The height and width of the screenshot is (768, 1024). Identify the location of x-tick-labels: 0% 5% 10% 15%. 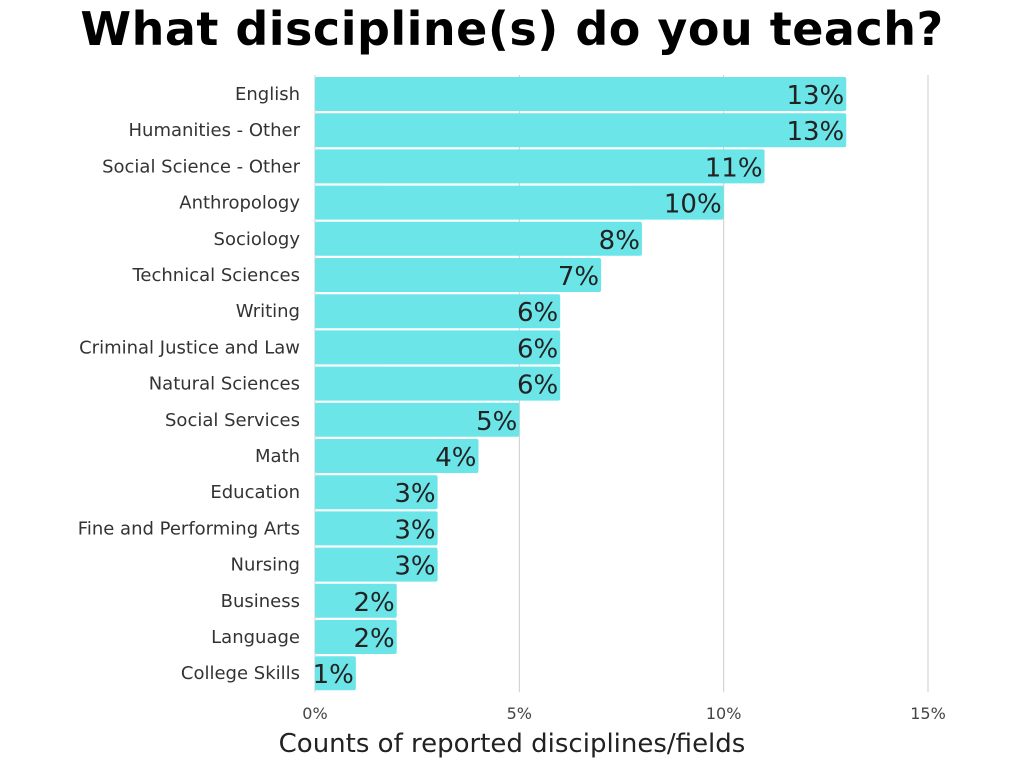
(623, 713).